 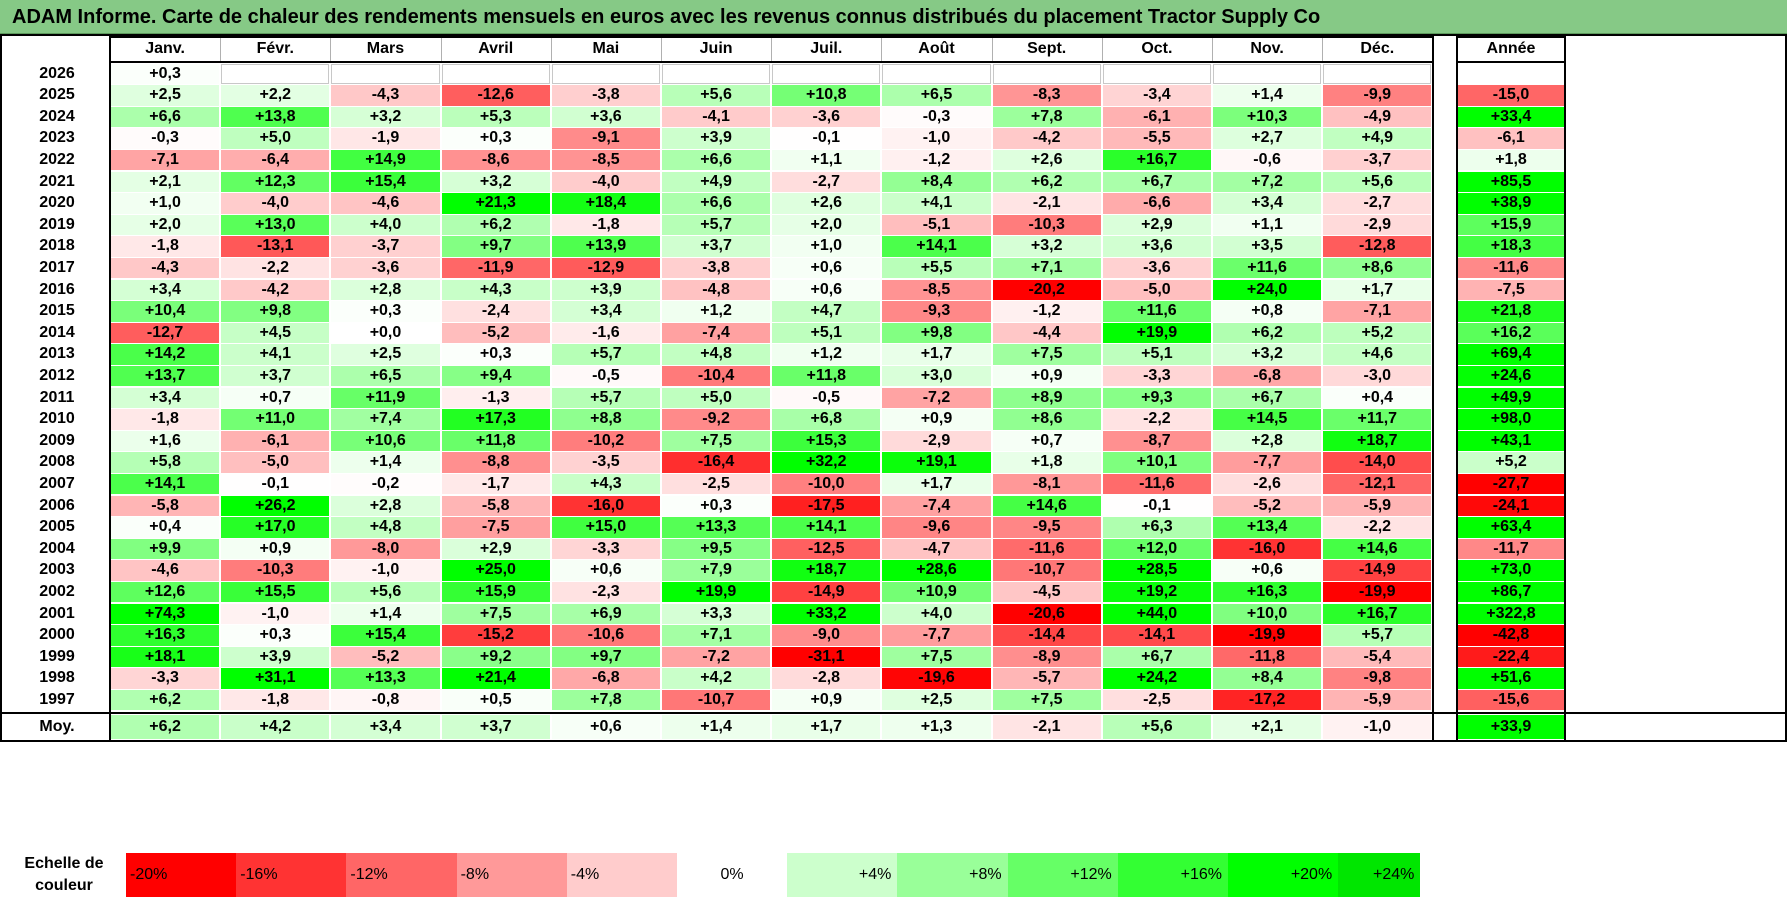 I want to click on color-scale-stop: +24%, so click(x=1379, y=875).